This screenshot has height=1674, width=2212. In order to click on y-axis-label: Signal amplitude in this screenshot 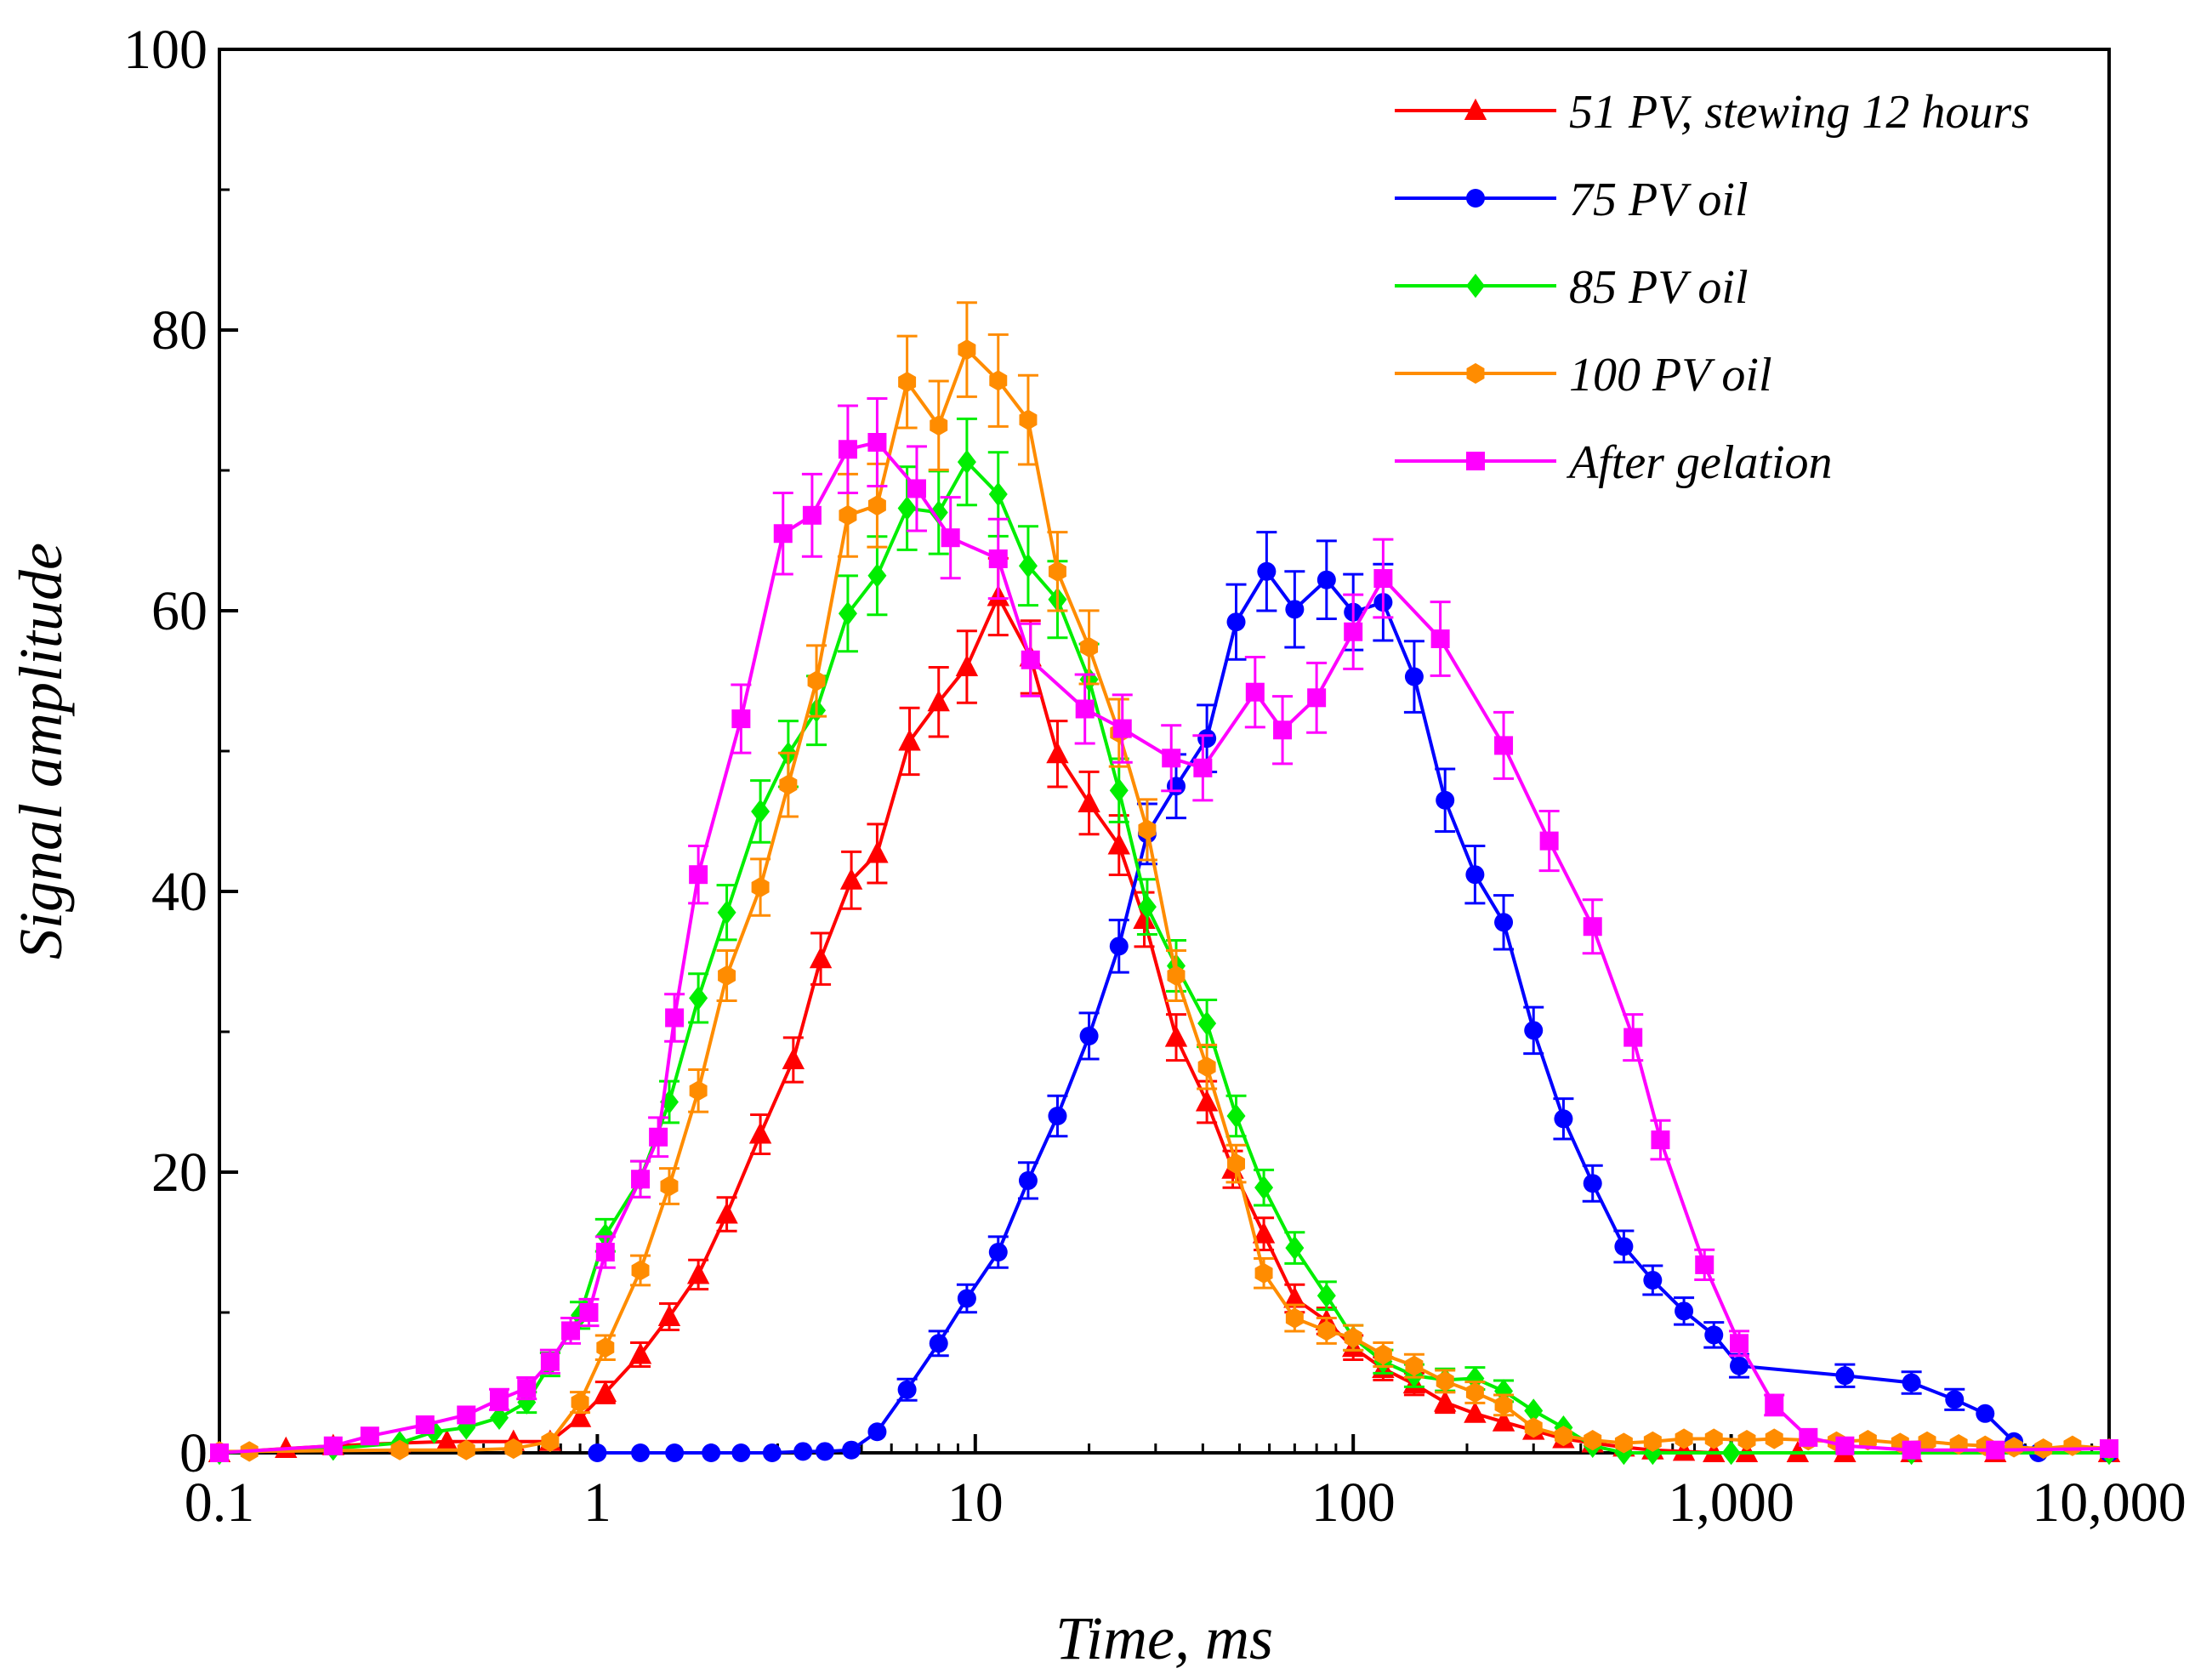, I will do `click(41, 751)`.